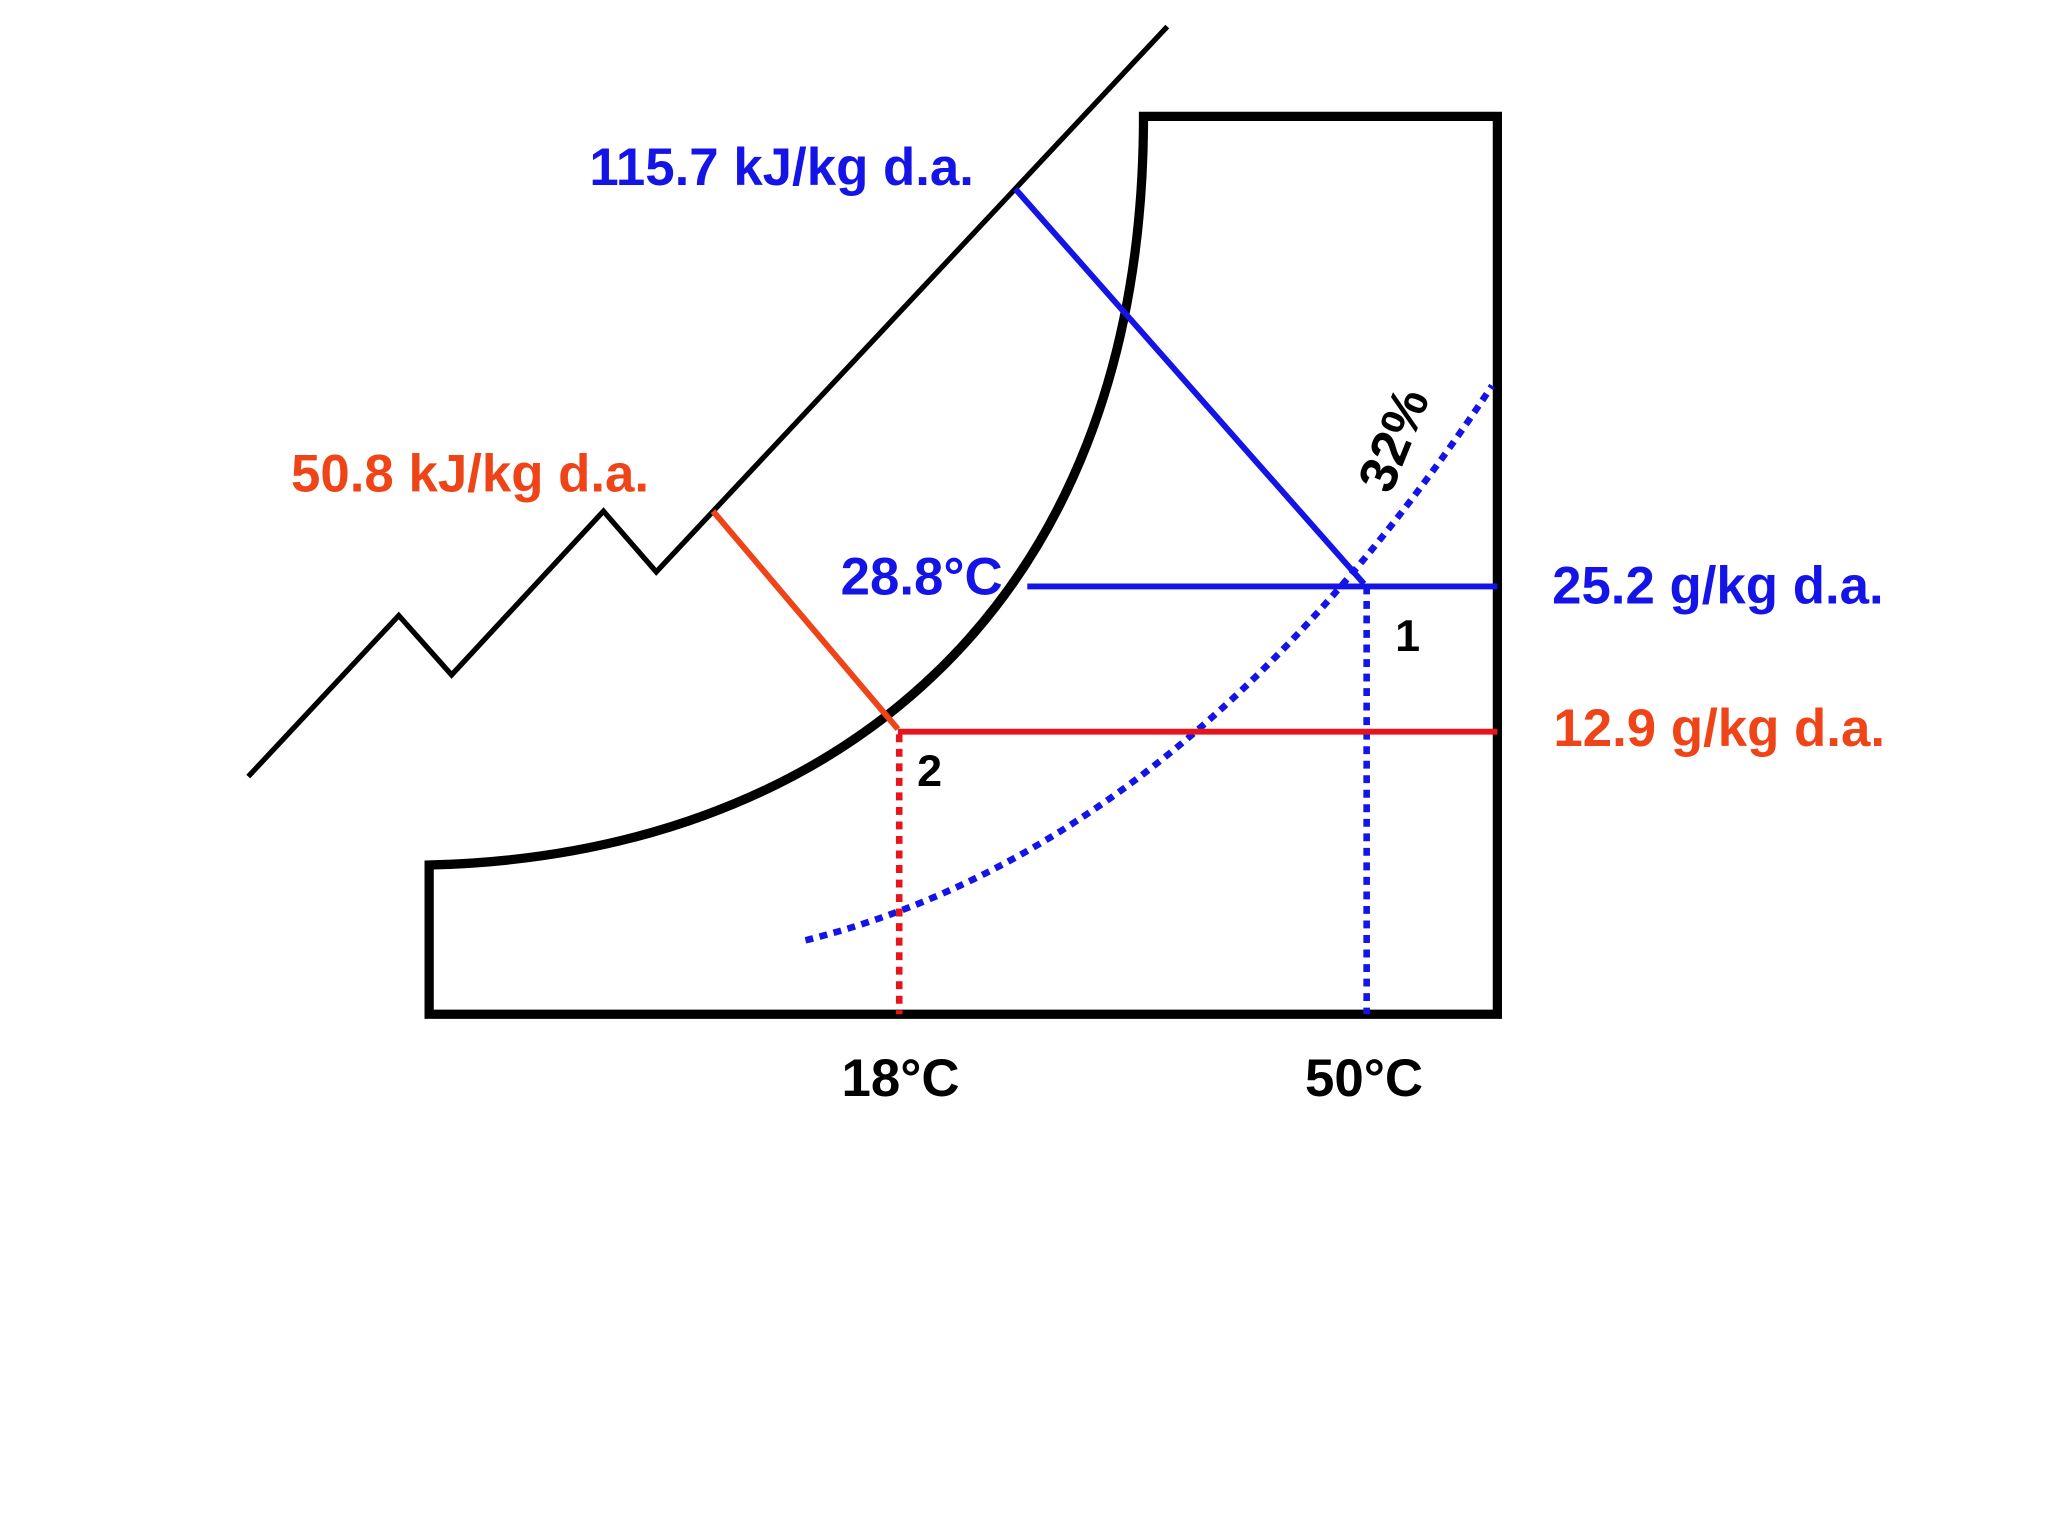 This screenshot has width=2048, height=1536. What do you see at coordinates (922, 576) in the screenshot?
I see `dew-point-label: 28.8°C` at bounding box center [922, 576].